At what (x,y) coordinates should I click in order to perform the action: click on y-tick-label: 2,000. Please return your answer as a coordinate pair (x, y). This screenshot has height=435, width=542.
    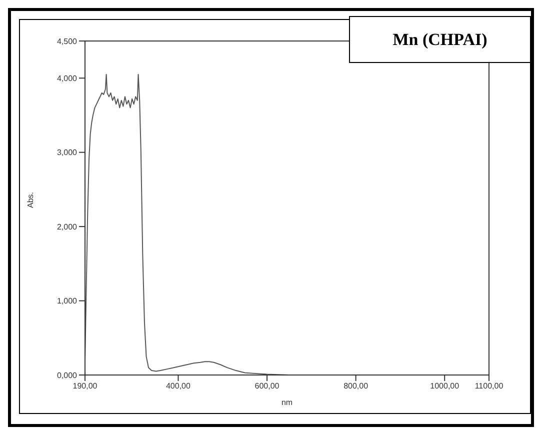
    Looking at the image, I should click on (67, 227).